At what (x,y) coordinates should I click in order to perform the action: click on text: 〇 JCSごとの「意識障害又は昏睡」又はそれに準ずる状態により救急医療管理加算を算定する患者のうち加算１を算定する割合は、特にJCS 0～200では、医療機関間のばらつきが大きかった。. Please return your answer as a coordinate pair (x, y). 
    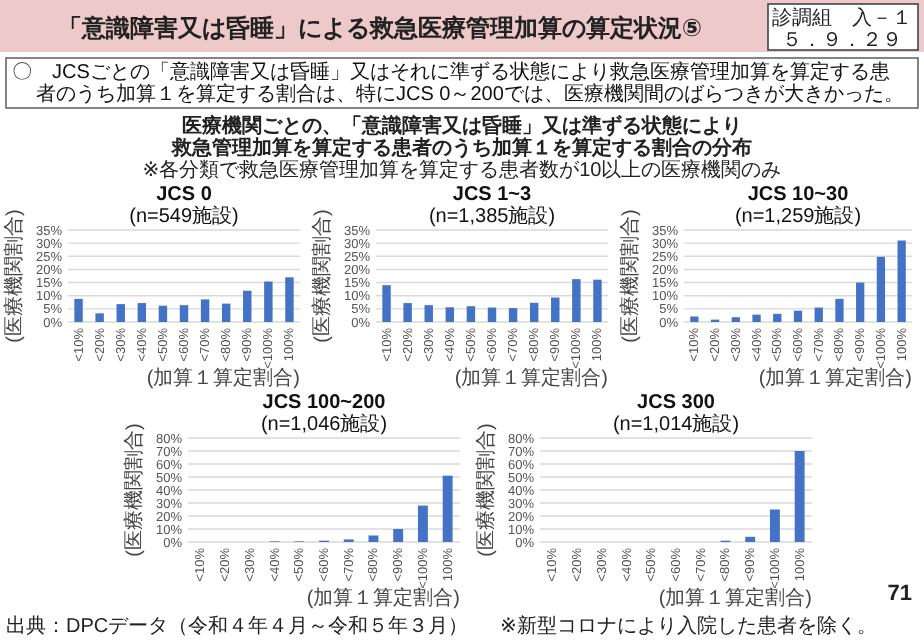
    Looking at the image, I should click on (458, 83).